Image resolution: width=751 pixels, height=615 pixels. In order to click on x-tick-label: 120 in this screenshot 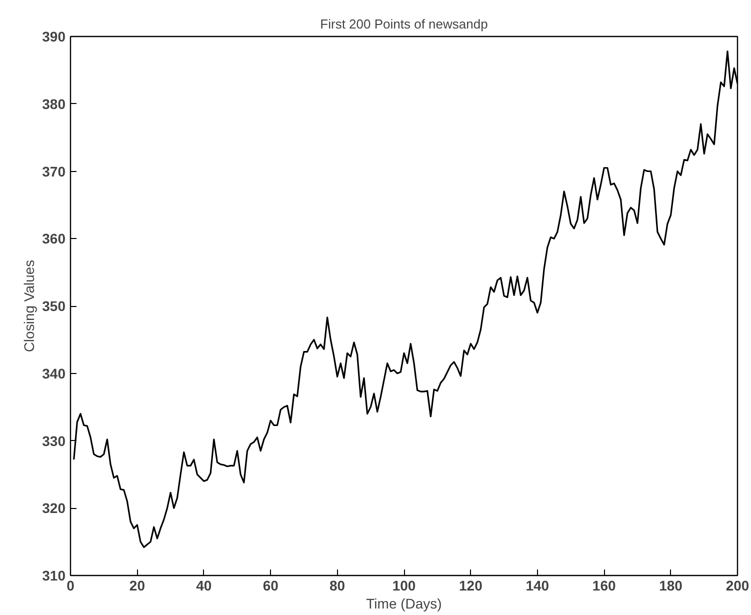, I will do `click(471, 586)`.